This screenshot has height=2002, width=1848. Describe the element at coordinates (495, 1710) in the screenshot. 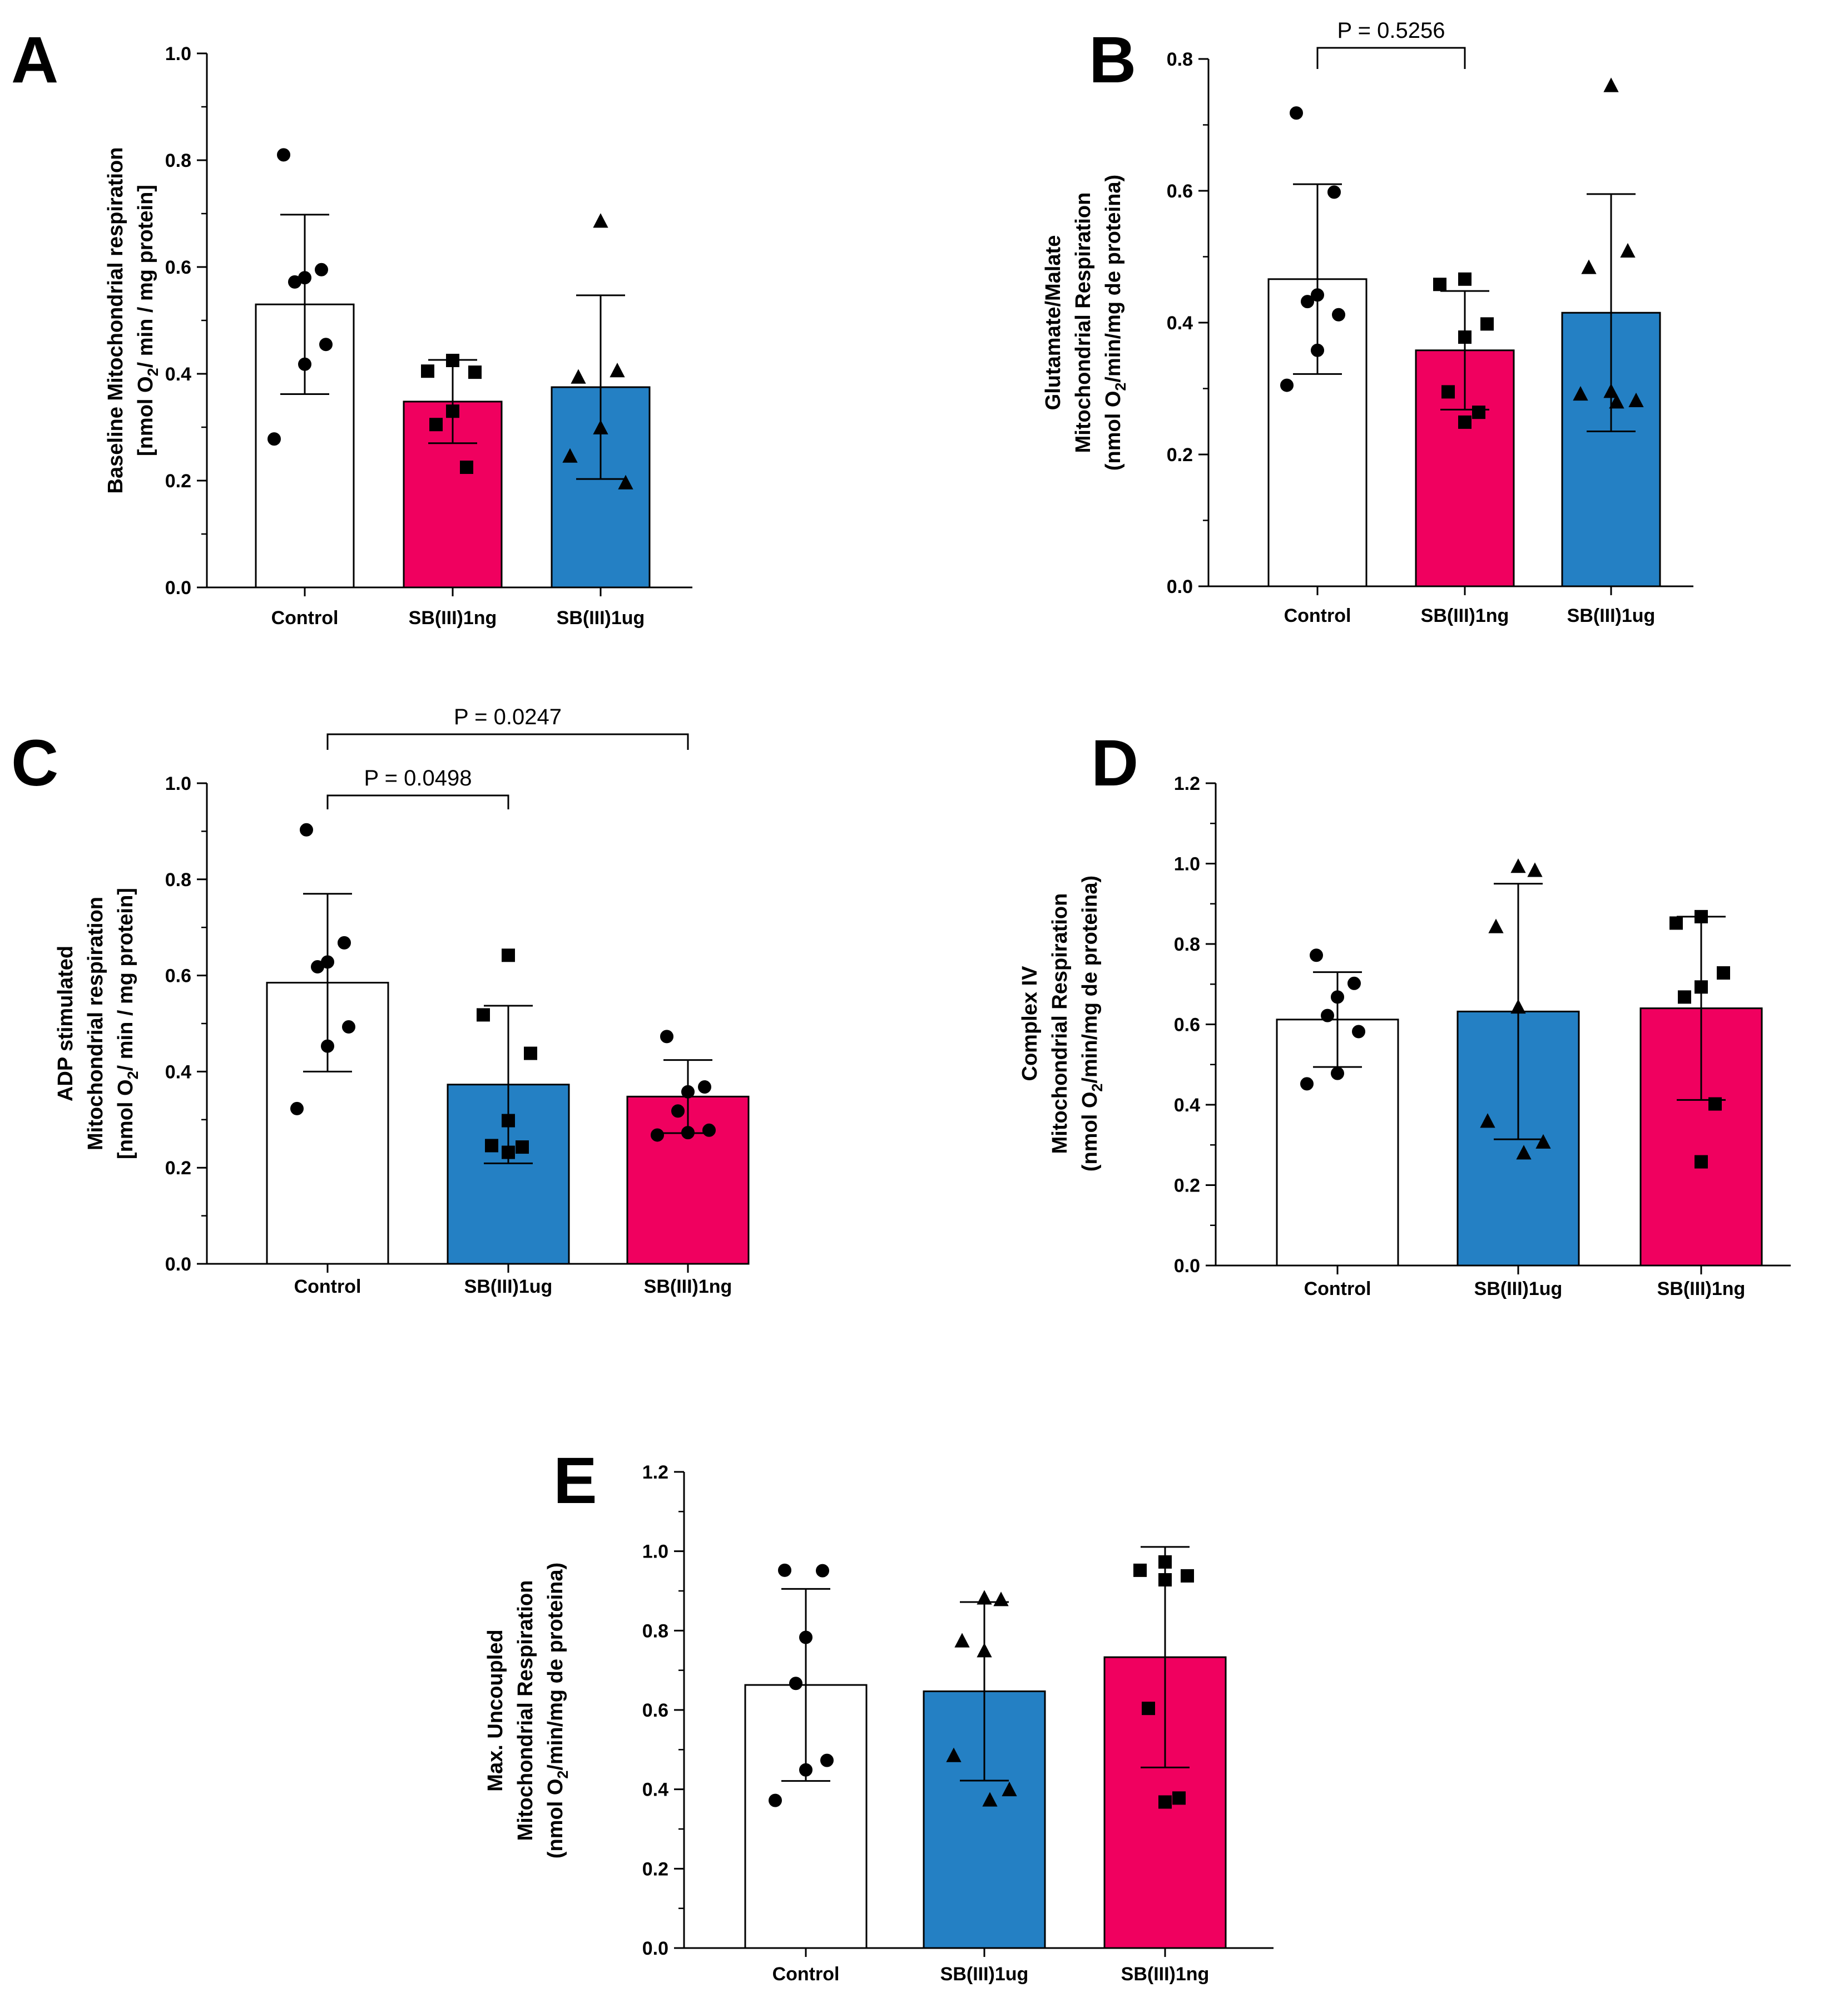

I see `y-axis-label-line: Max. Uncoupled` at that location.